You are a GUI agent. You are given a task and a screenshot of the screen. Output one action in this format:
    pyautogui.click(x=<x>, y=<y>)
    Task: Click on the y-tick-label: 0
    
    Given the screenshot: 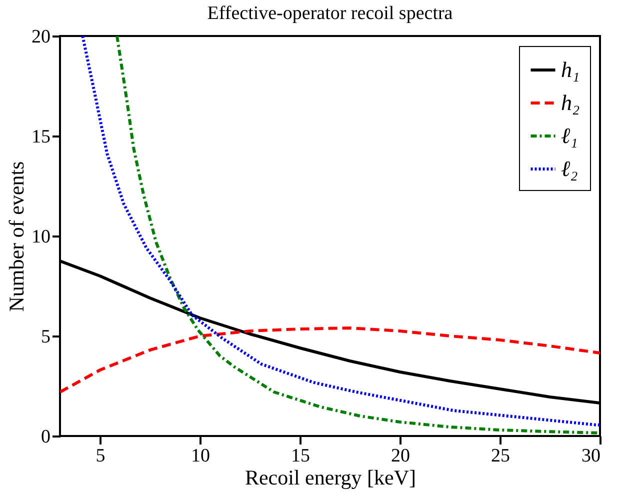 What is the action you would take?
    pyautogui.click(x=45, y=437)
    